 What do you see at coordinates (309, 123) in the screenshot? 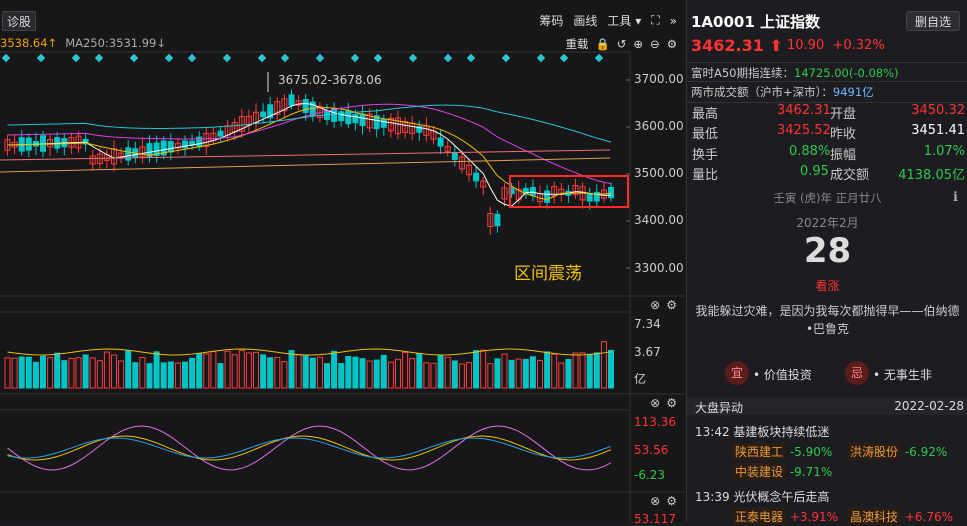
I see `ma60-line` at bounding box center [309, 123].